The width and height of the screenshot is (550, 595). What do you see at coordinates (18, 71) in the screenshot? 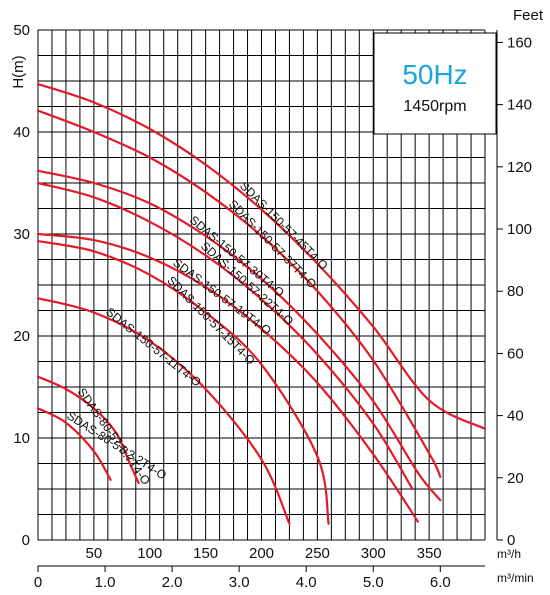
I see `y-axis-label: H(m)` at bounding box center [18, 71].